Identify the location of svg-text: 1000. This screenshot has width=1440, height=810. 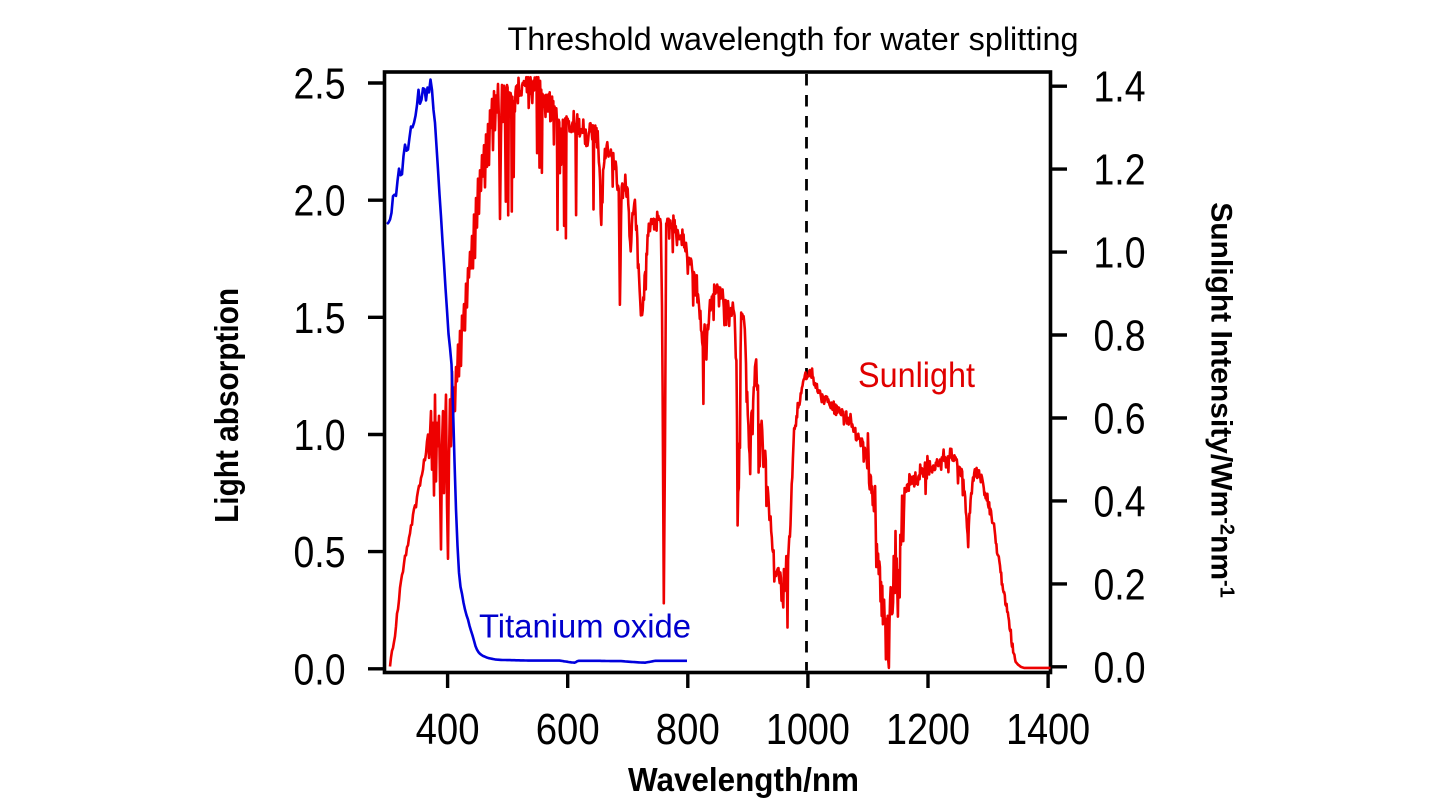
(808, 729).